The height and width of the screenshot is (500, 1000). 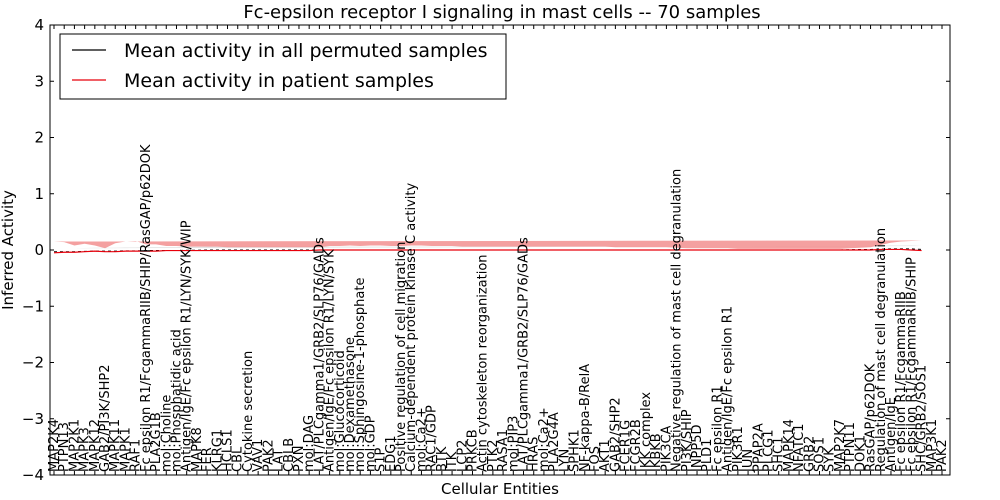 What do you see at coordinates (768, 450) in the screenshot?
I see `x-category-label: PLCG1` at bounding box center [768, 450].